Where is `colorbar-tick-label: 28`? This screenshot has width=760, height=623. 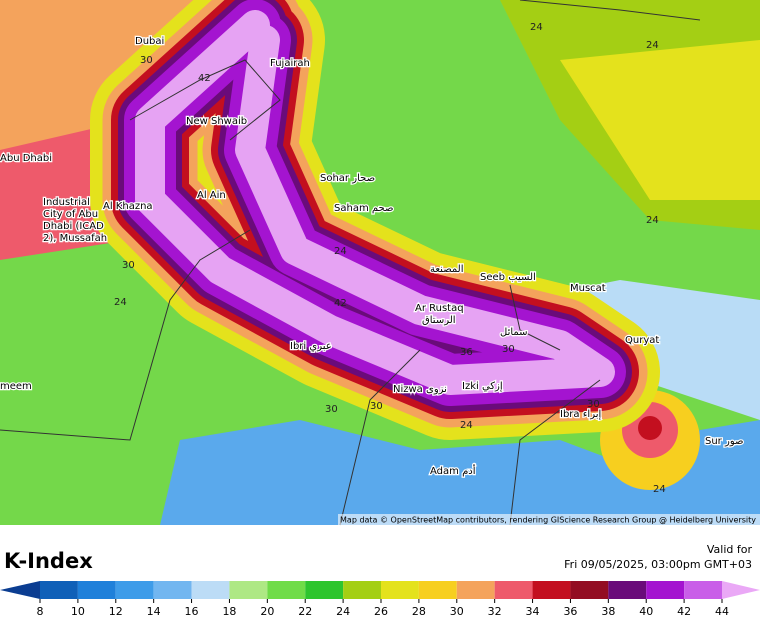
colorbar-tick-label: 28 is located at coordinates (419, 611).